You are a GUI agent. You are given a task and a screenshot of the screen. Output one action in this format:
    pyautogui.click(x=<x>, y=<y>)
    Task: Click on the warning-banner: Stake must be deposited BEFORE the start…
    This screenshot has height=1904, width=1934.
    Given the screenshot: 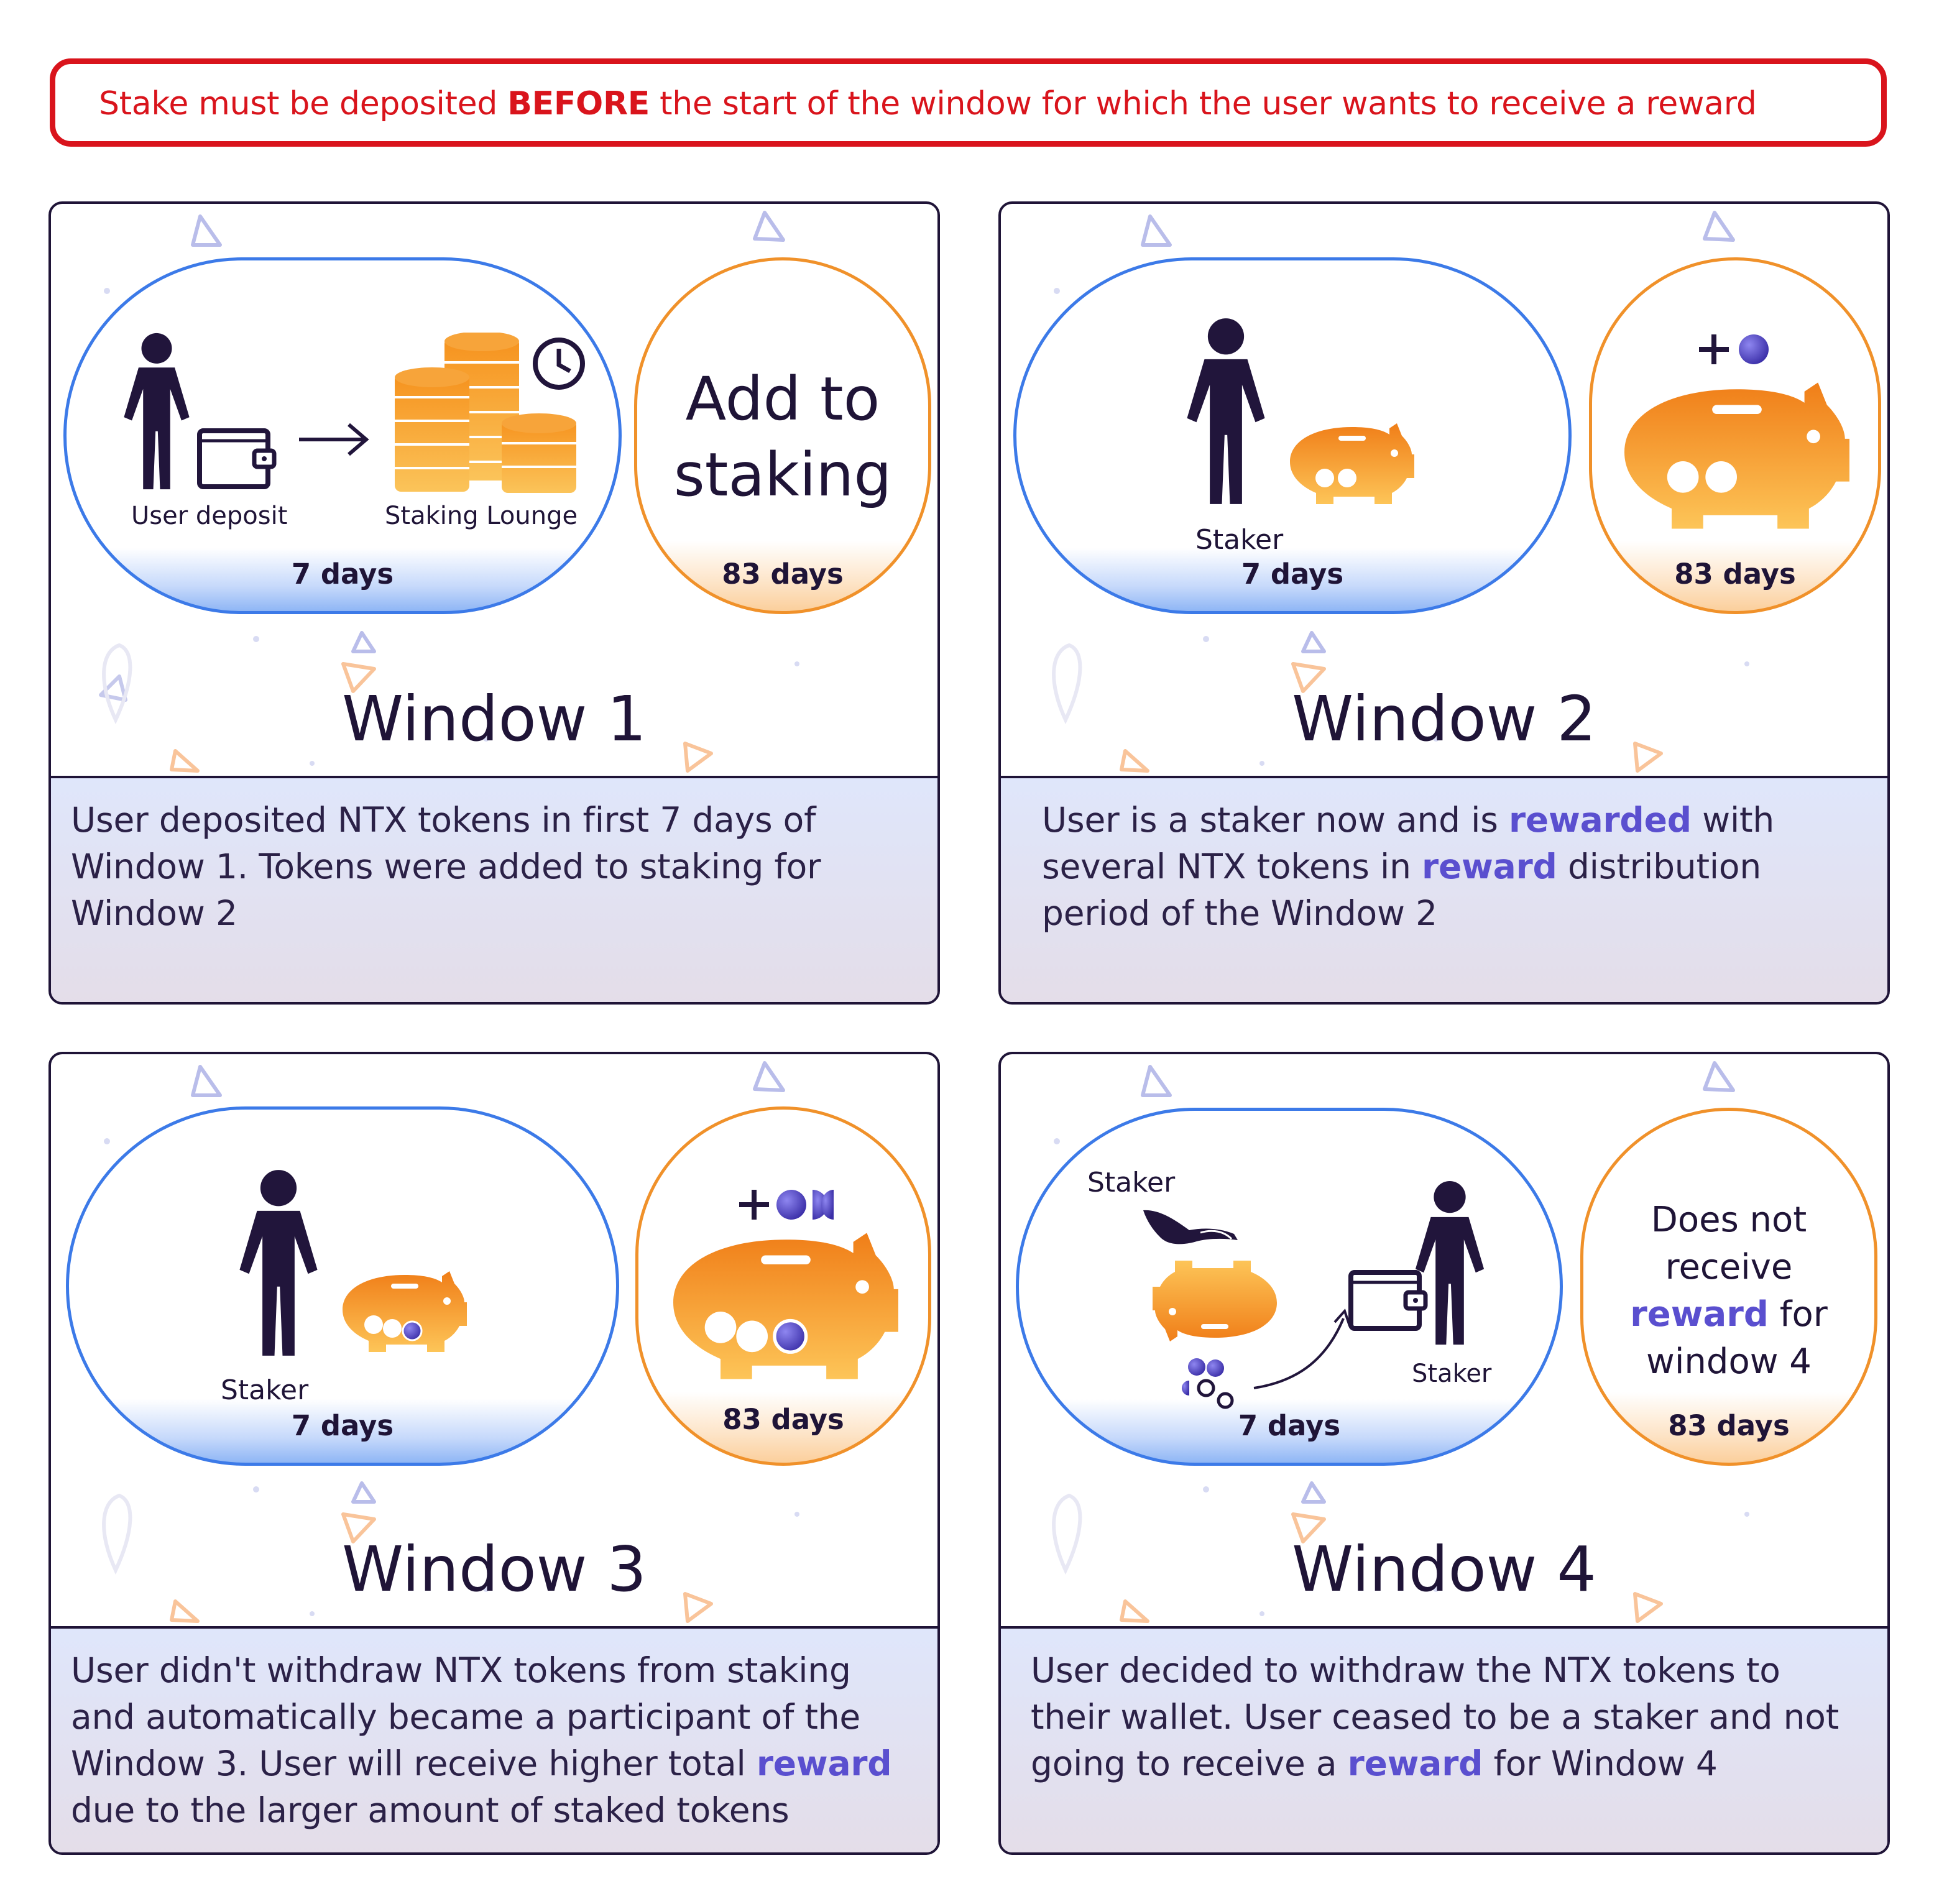 What is the action you would take?
    pyautogui.click(x=968, y=103)
    